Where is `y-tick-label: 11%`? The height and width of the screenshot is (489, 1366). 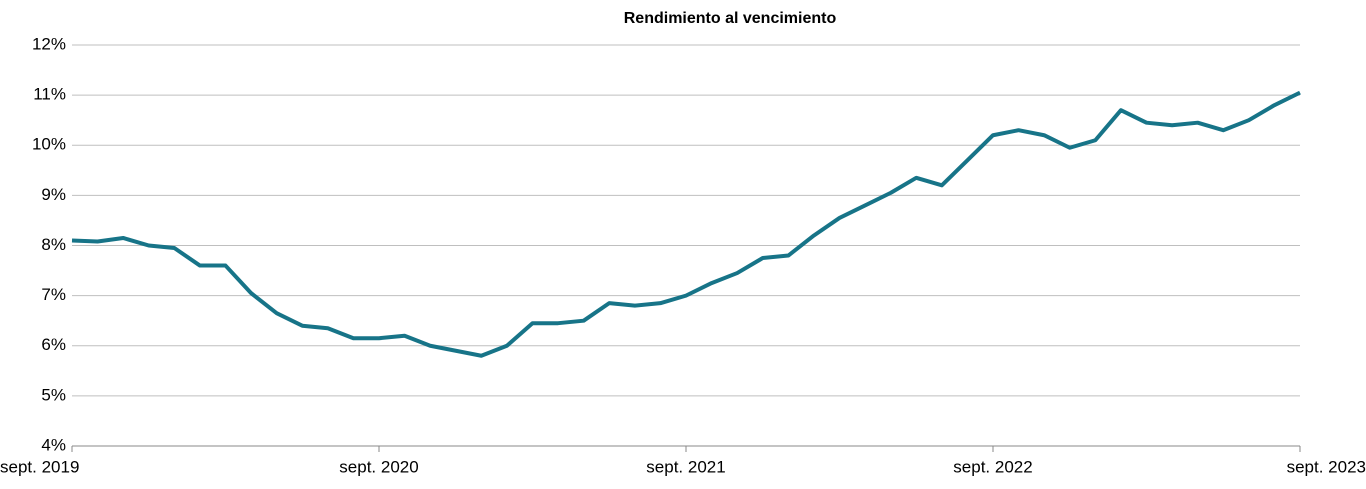 y-tick-label: 11% is located at coordinates (49, 94).